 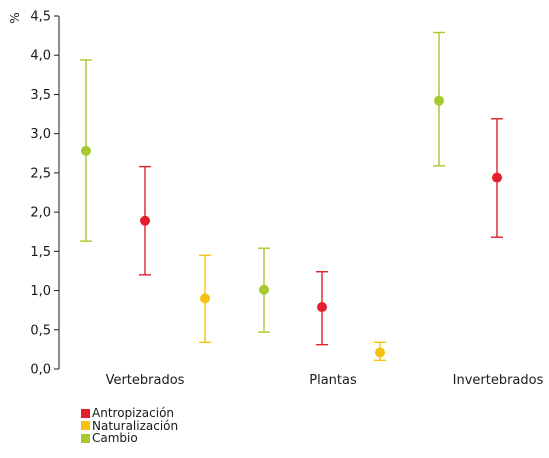 What do you see at coordinates (15, 17) in the screenshot?
I see `y-axis-title: %` at bounding box center [15, 17].